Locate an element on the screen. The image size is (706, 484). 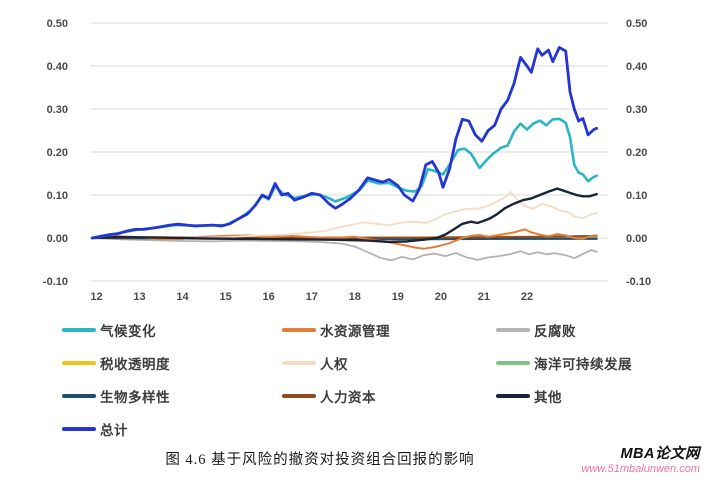
y-axis-right-label: -0.10 is located at coordinates (638, 282).